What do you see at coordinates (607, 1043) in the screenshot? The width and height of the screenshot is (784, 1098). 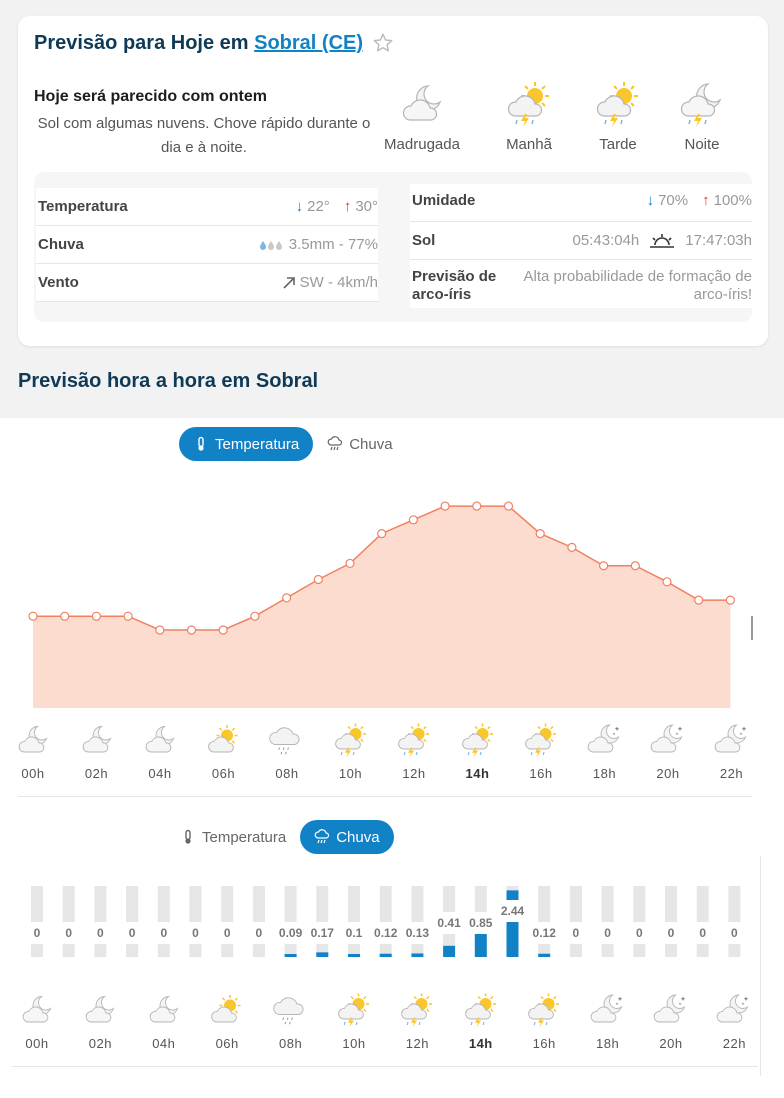 I see `hour-label: 18h` at bounding box center [607, 1043].